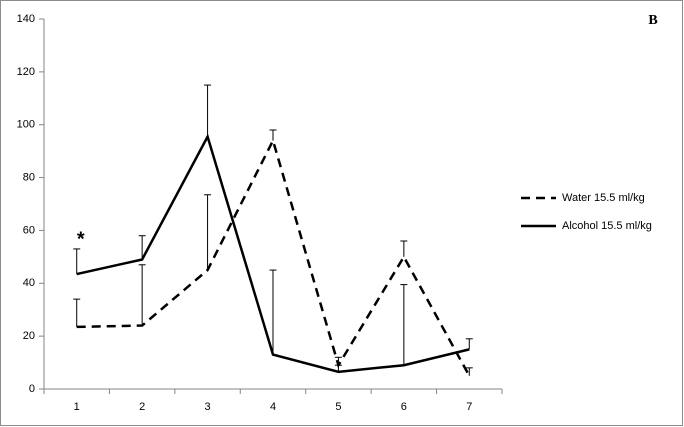  I want to click on y-tick-label: 120, so click(26, 72).